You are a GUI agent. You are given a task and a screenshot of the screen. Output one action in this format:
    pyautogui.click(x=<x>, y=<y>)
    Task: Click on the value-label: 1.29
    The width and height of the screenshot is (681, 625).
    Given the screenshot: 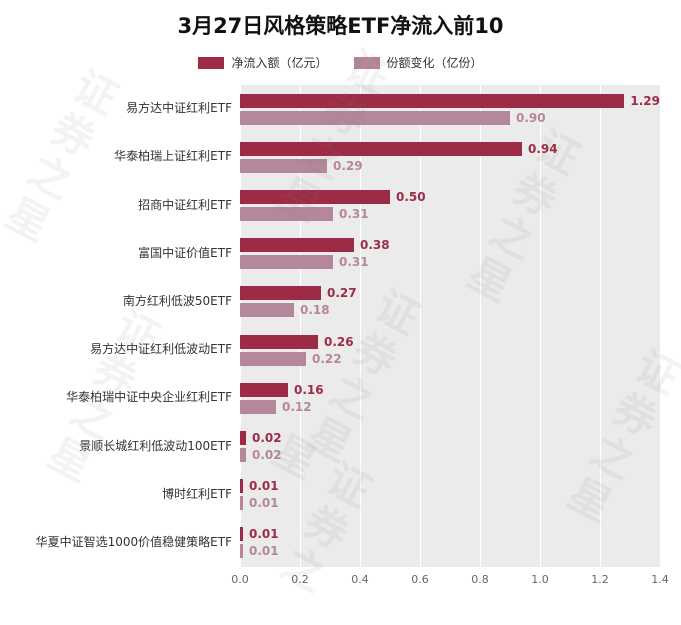 What is the action you would take?
    pyautogui.click(x=645, y=100)
    